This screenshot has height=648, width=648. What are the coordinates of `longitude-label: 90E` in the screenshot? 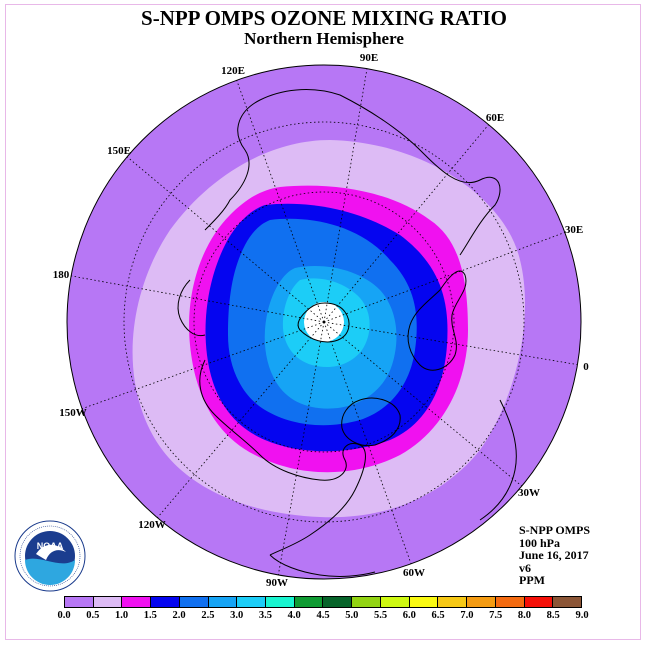 It's located at (369, 58).